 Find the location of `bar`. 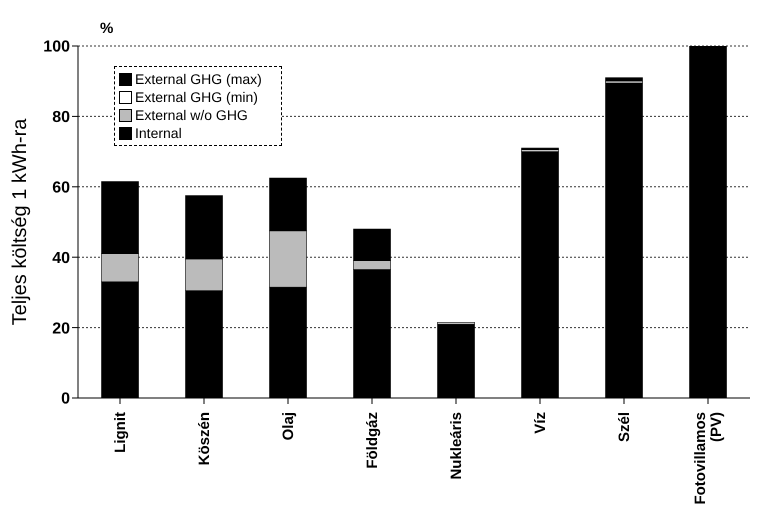

bar is located at coordinates (624, 79).